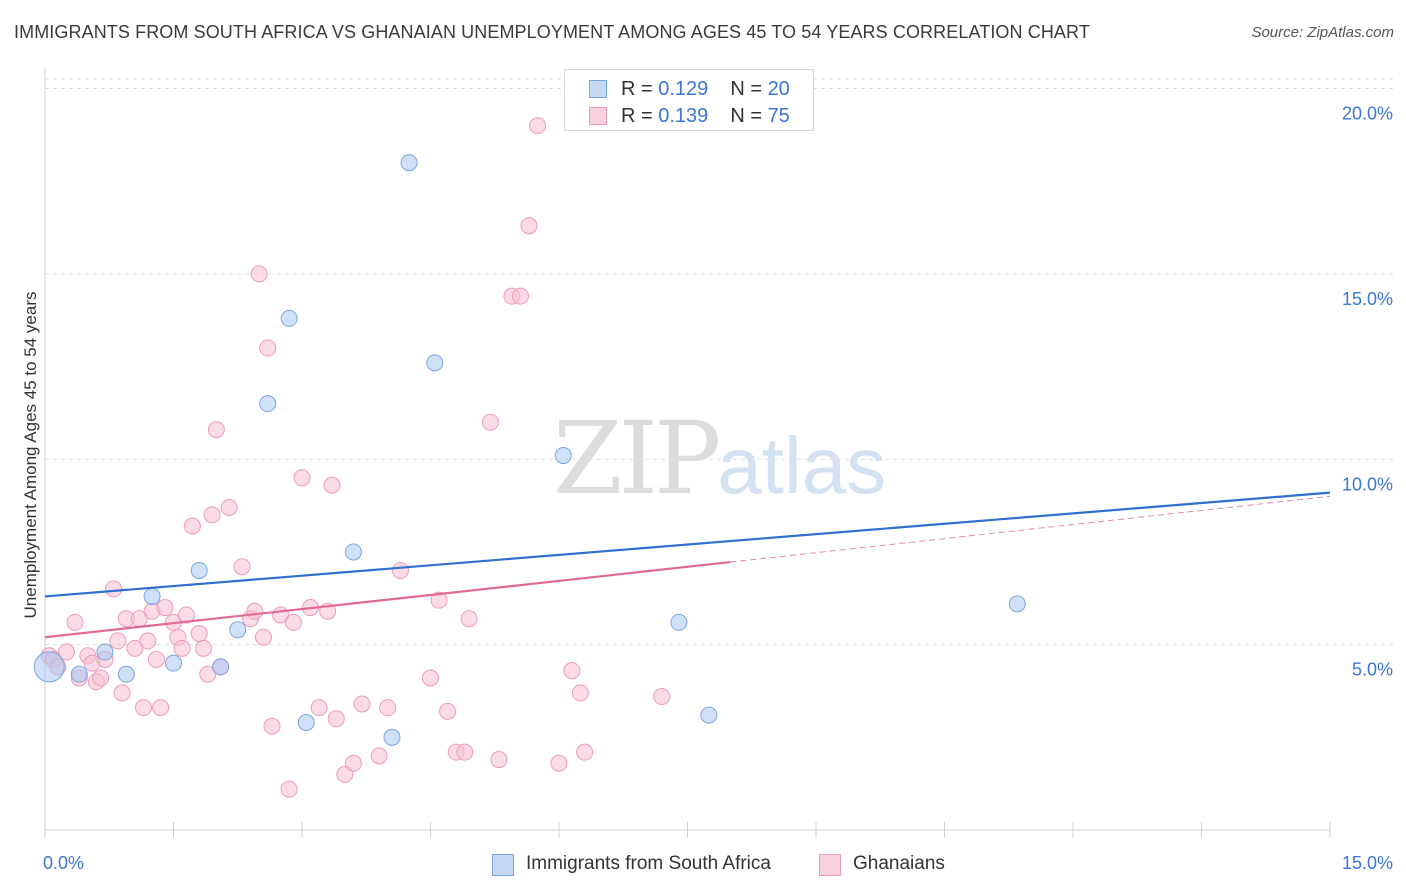 This screenshot has width=1406, height=892. Describe the element at coordinates (1367, 299) in the screenshot. I see `y-tick-label: 15.0%` at that location.